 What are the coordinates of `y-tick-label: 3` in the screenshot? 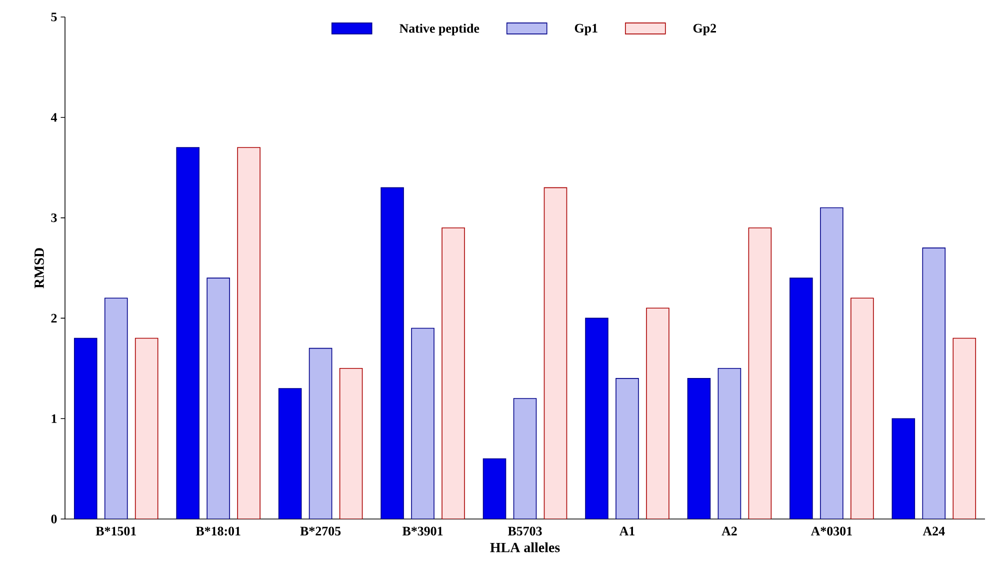 It's located at (54, 217).